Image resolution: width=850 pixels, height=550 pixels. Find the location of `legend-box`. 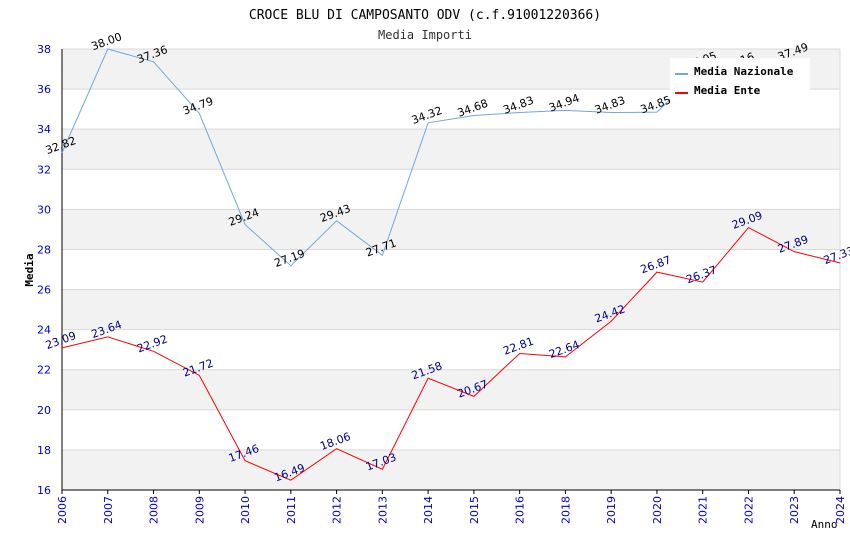

legend-box is located at coordinates (740, 79).